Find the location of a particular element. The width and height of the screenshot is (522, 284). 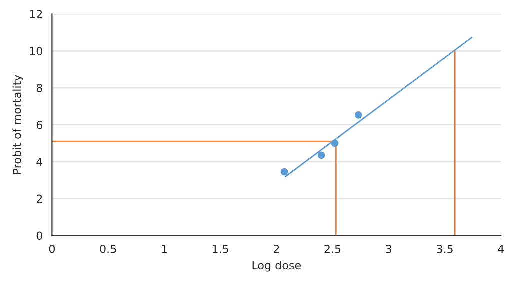

y-axis-title: Probit of mortality is located at coordinates (18, 124).